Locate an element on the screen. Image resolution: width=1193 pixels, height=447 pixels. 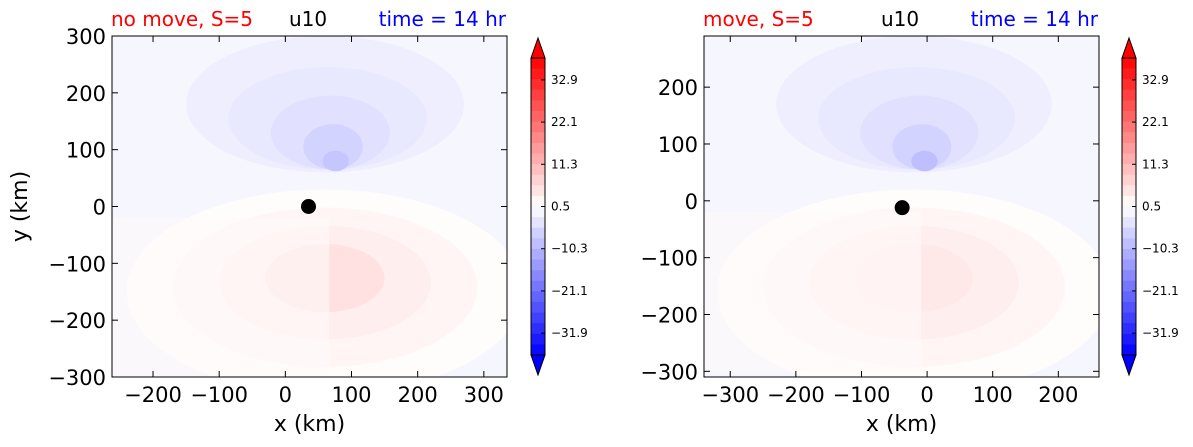
x-tick-label: 100 is located at coordinates (351, 395).